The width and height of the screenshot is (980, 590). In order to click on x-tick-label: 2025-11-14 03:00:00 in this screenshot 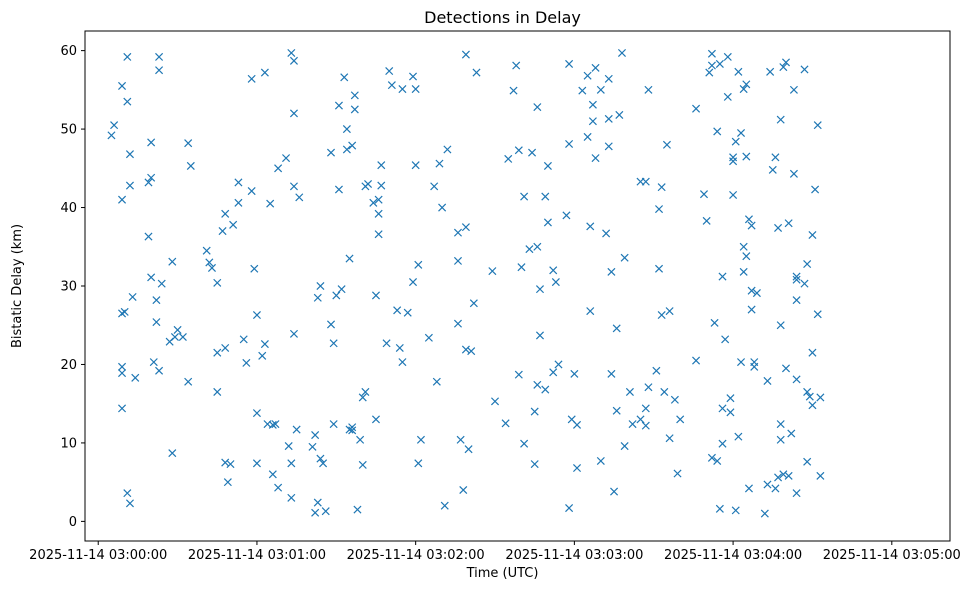, I will do `click(98, 555)`.